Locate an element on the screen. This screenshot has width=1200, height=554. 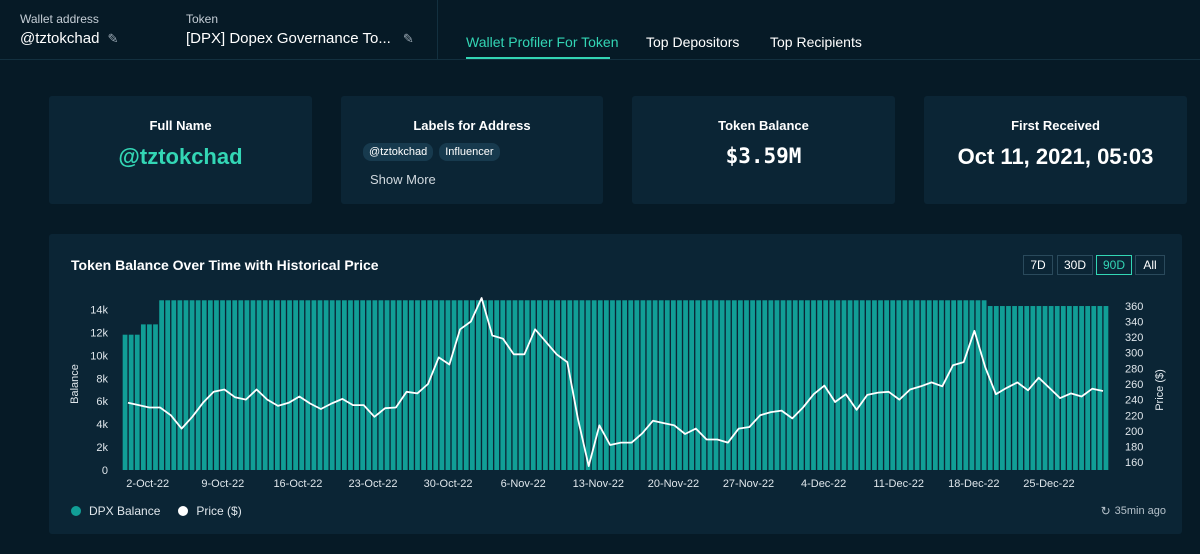
range-all-button: All is located at coordinates (1150, 265).